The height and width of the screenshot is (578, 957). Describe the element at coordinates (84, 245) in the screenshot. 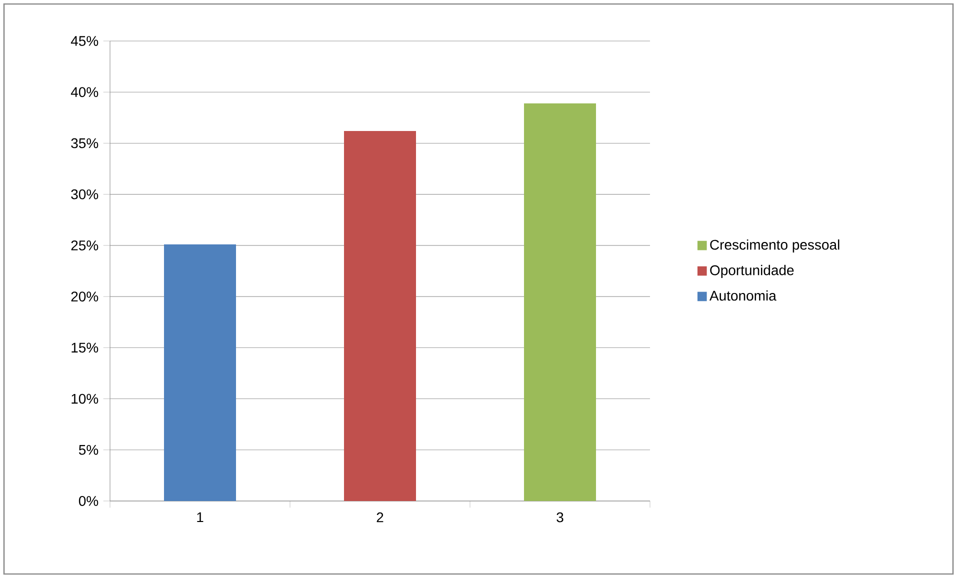

I see `y-tick-label: 25%` at that location.